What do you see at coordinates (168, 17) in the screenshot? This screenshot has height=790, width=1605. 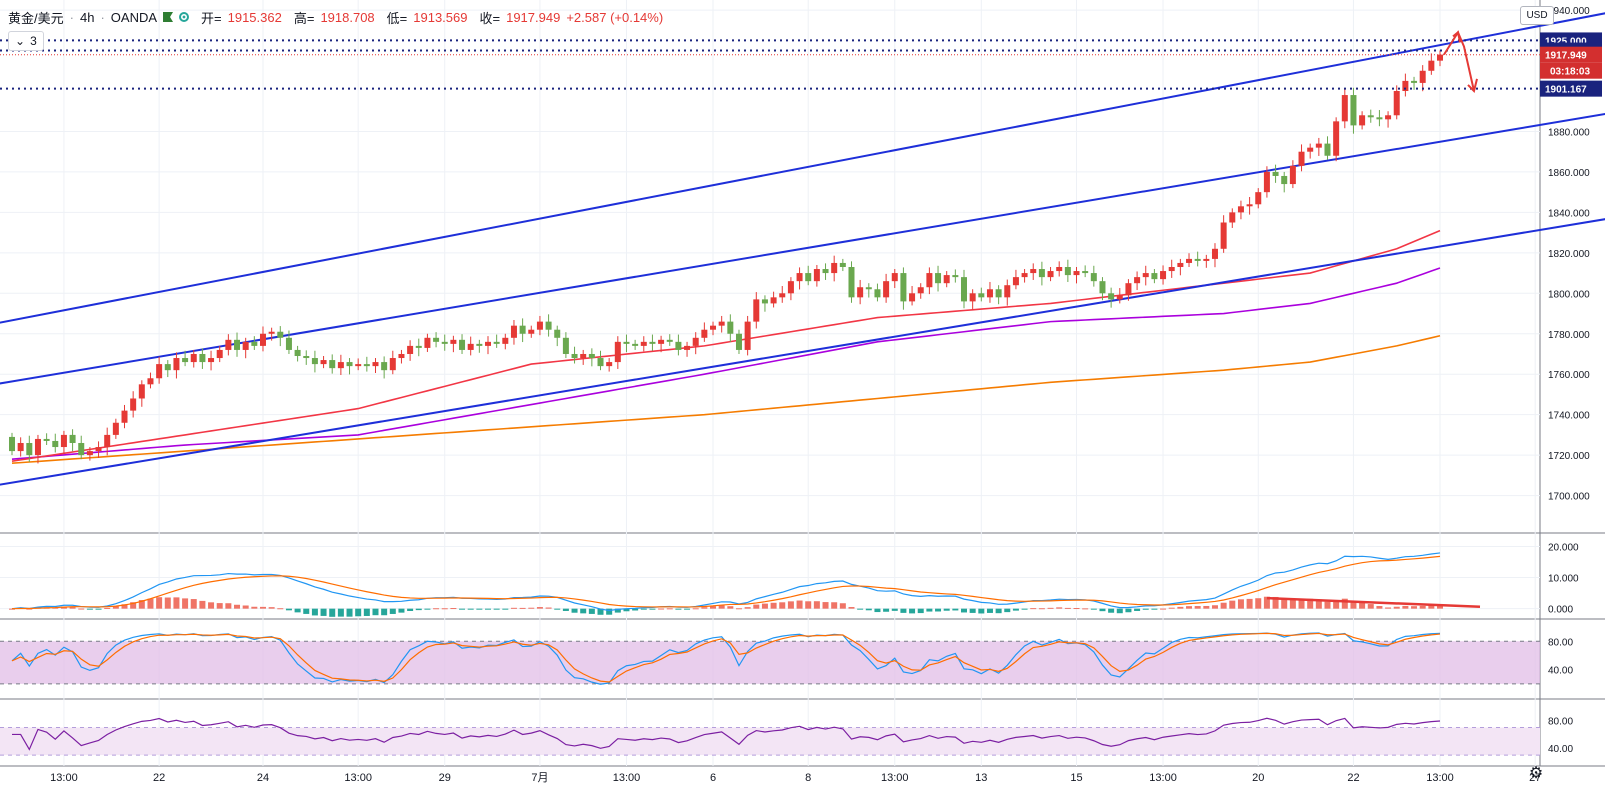 I see `flag-icon` at bounding box center [168, 17].